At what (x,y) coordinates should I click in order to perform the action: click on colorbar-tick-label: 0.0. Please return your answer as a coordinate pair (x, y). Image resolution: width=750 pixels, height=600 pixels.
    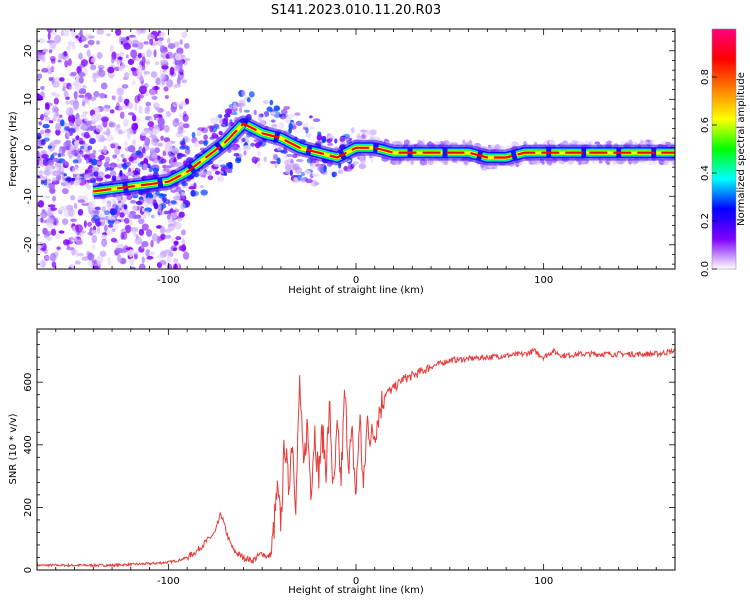
    Looking at the image, I should click on (705, 269).